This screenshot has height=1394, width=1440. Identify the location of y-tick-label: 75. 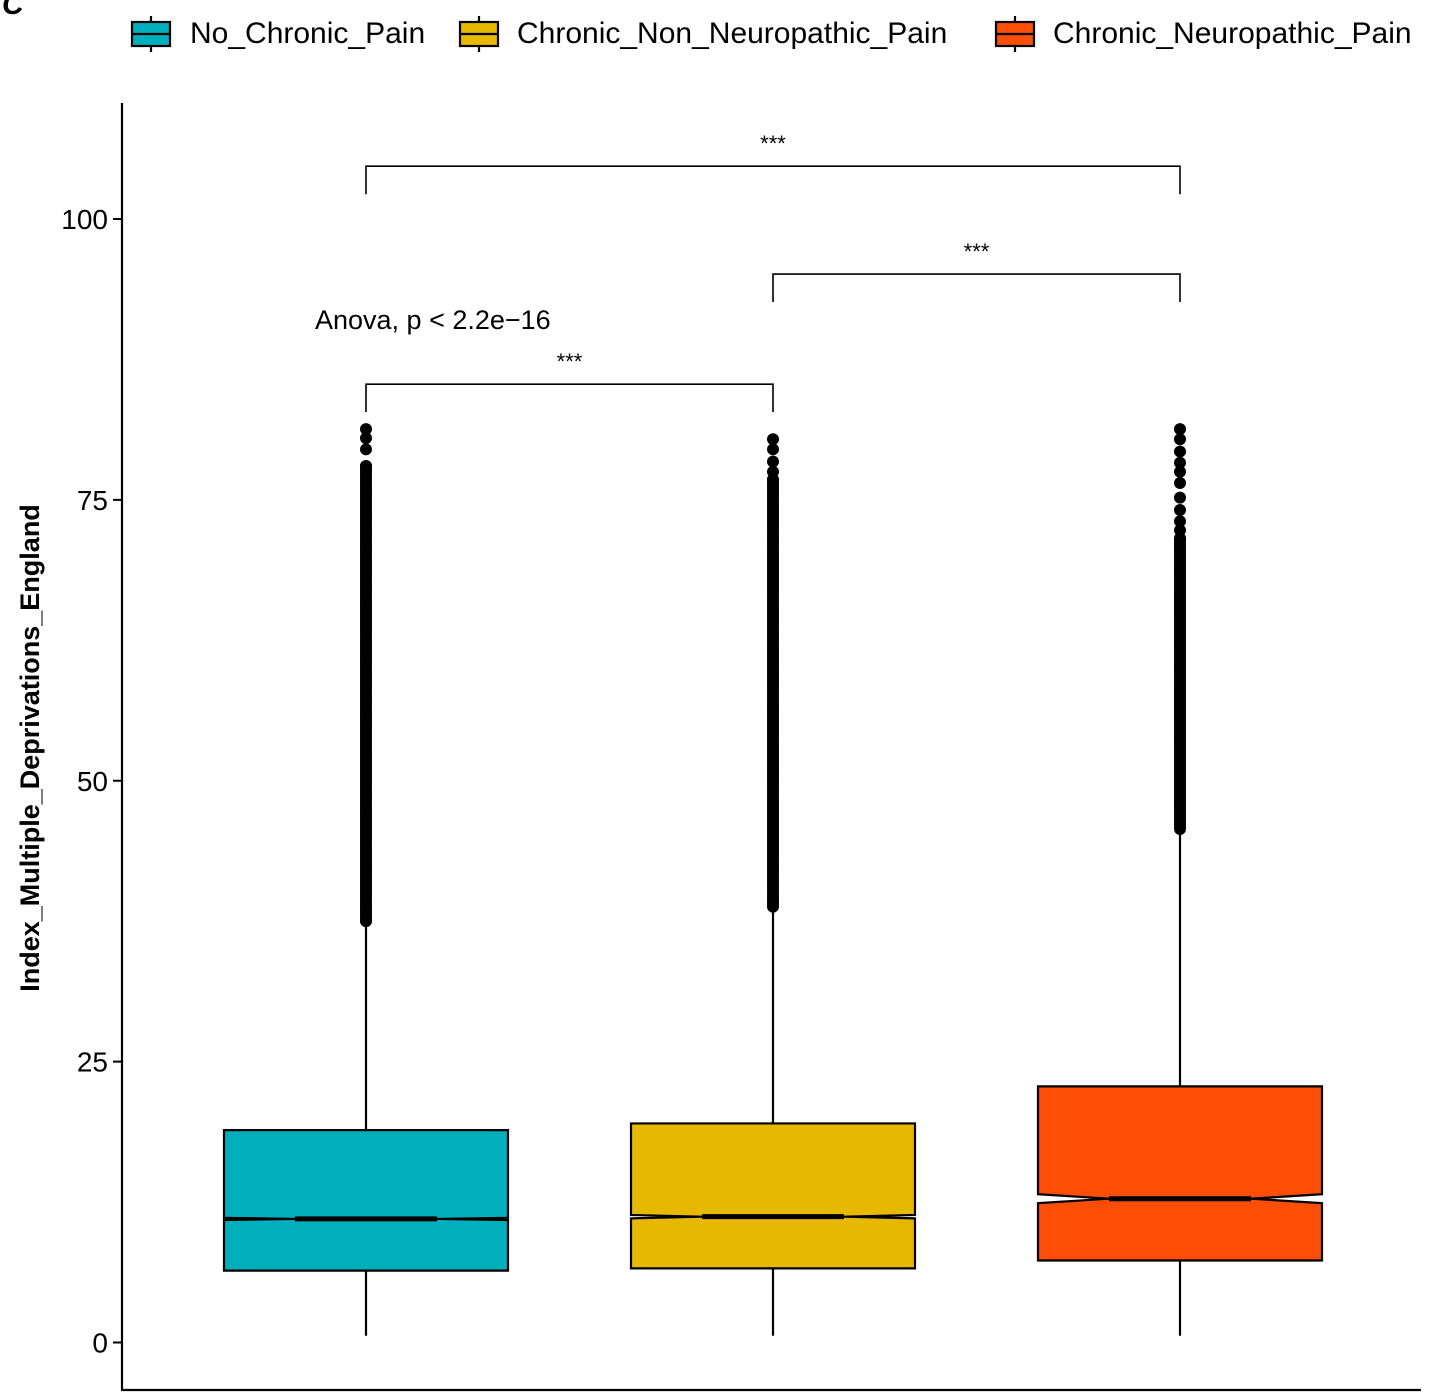
(92, 500).